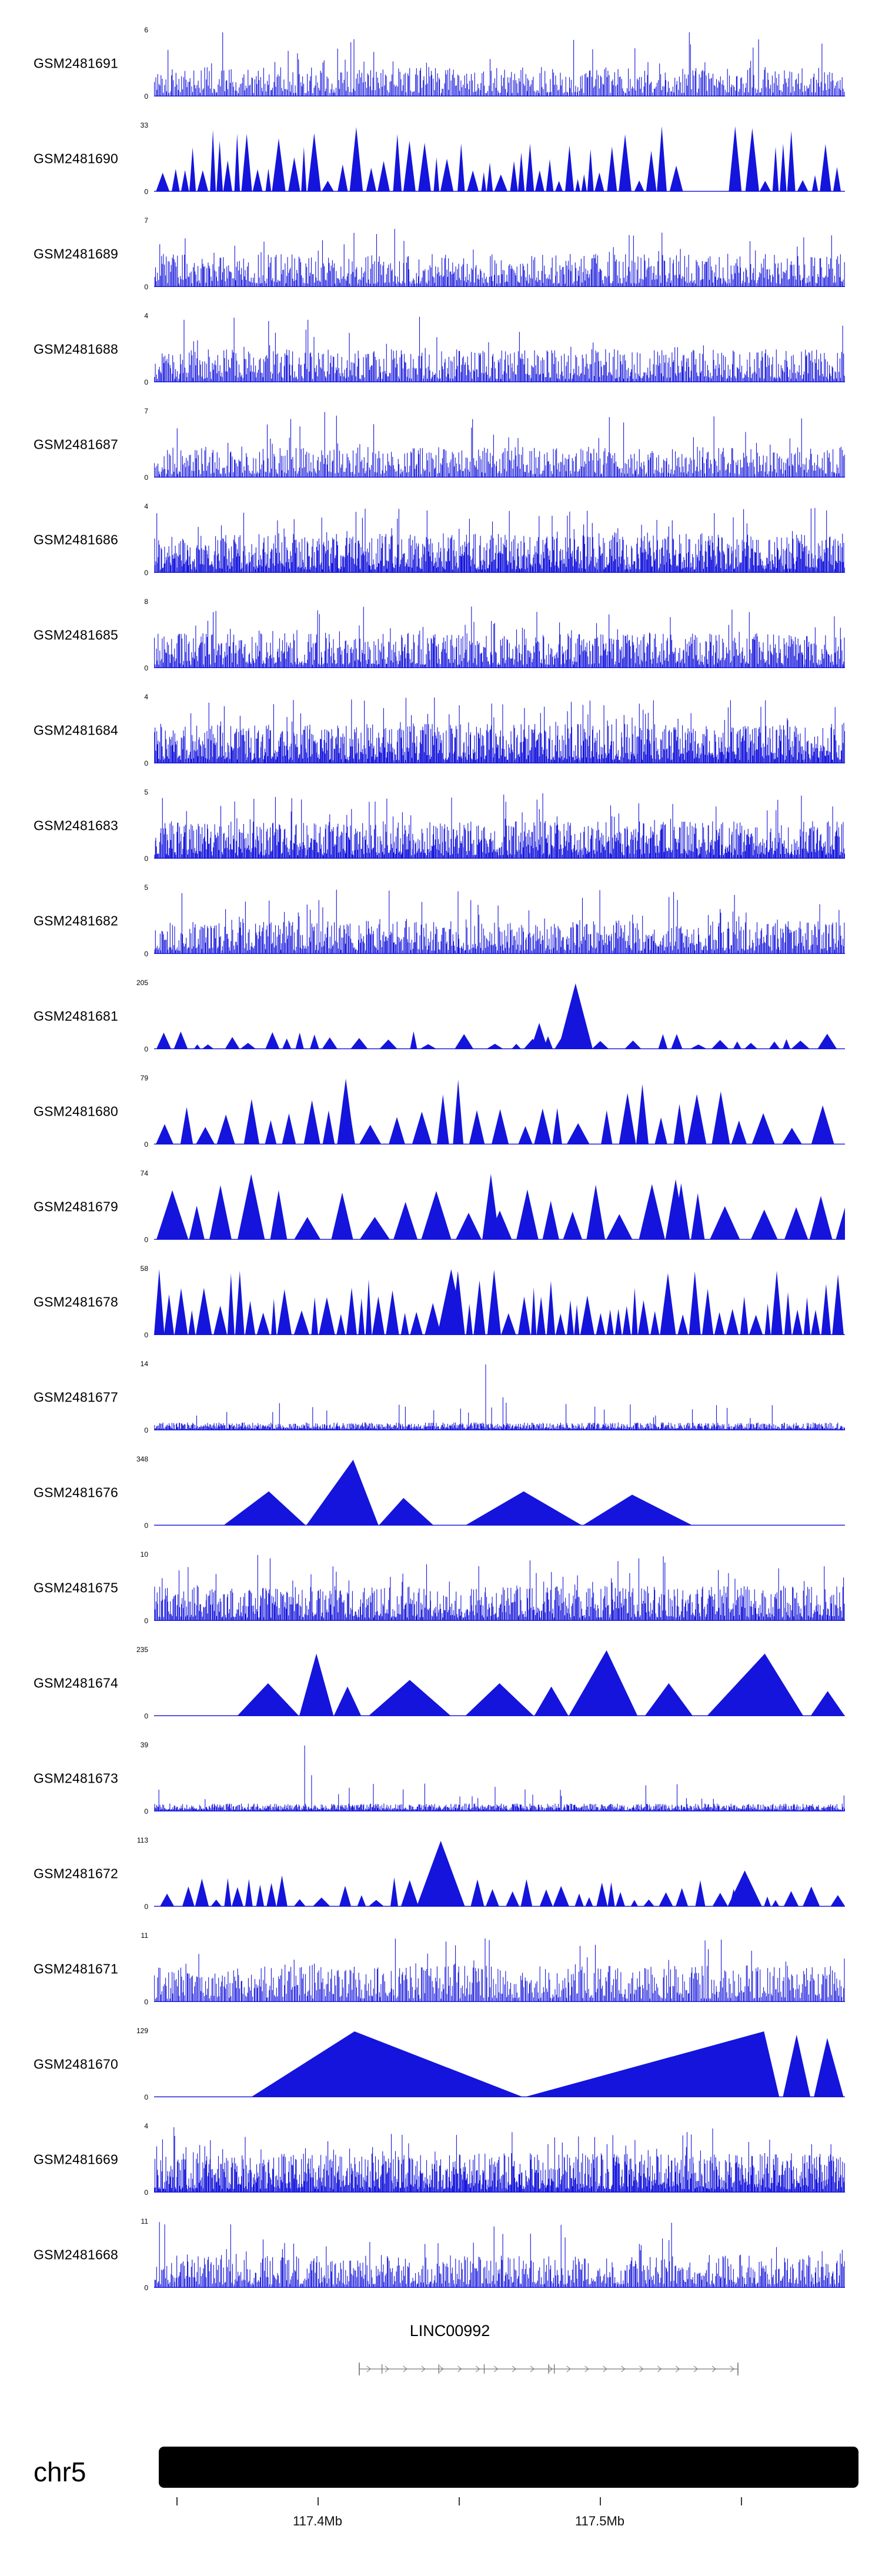 The width and height of the screenshot is (882, 2576). What do you see at coordinates (76, 1016) in the screenshot?
I see `track-label: GSM2481681` at bounding box center [76, 1016].